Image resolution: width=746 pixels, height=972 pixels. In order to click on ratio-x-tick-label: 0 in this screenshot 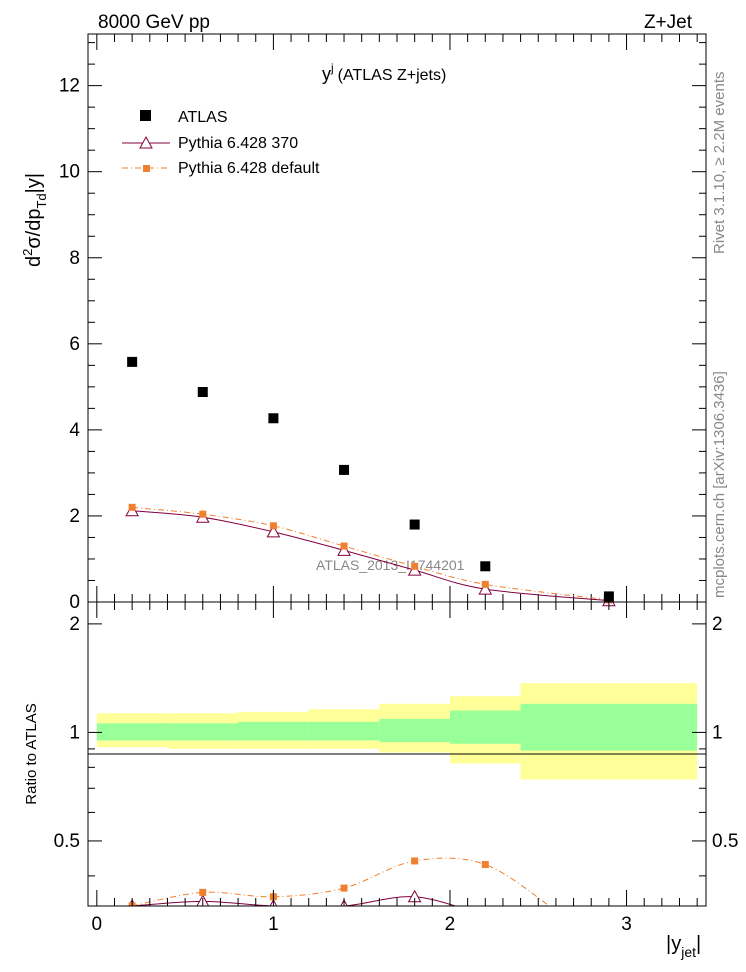, I will do `click(97, 924)`.